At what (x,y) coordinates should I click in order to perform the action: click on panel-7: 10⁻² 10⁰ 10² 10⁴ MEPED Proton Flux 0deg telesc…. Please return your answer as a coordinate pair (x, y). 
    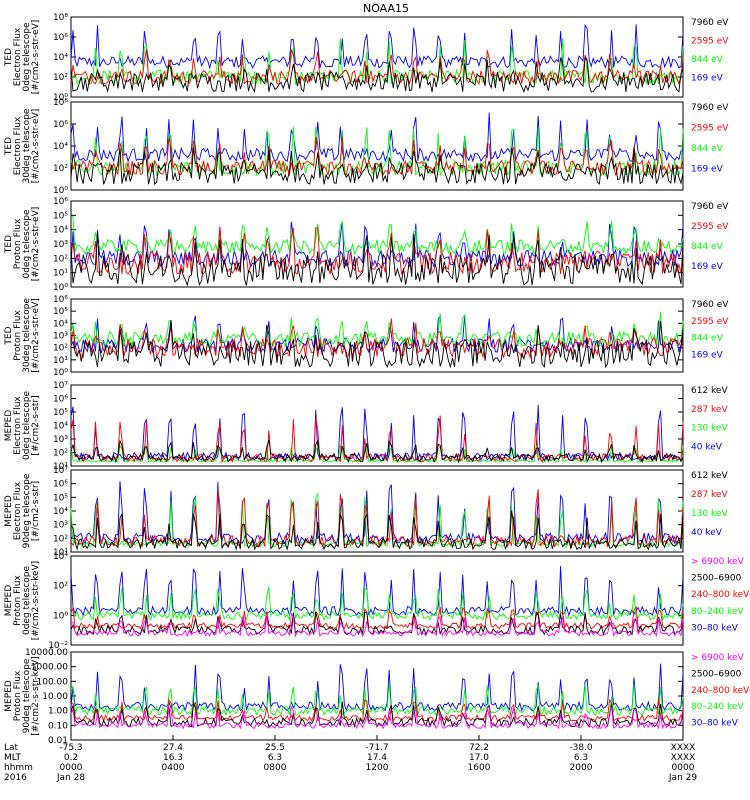
    Looking at the image, I should click on (377, 601).